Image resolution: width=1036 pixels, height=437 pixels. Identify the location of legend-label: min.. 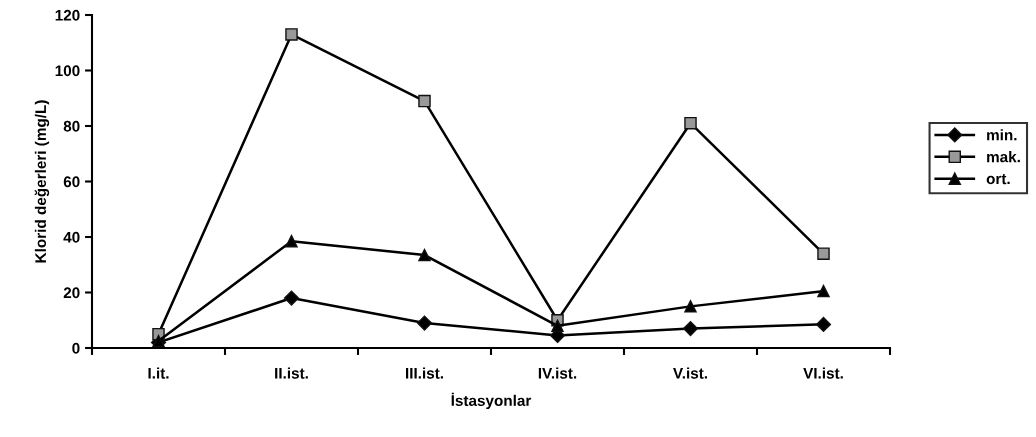
(1002, 135).